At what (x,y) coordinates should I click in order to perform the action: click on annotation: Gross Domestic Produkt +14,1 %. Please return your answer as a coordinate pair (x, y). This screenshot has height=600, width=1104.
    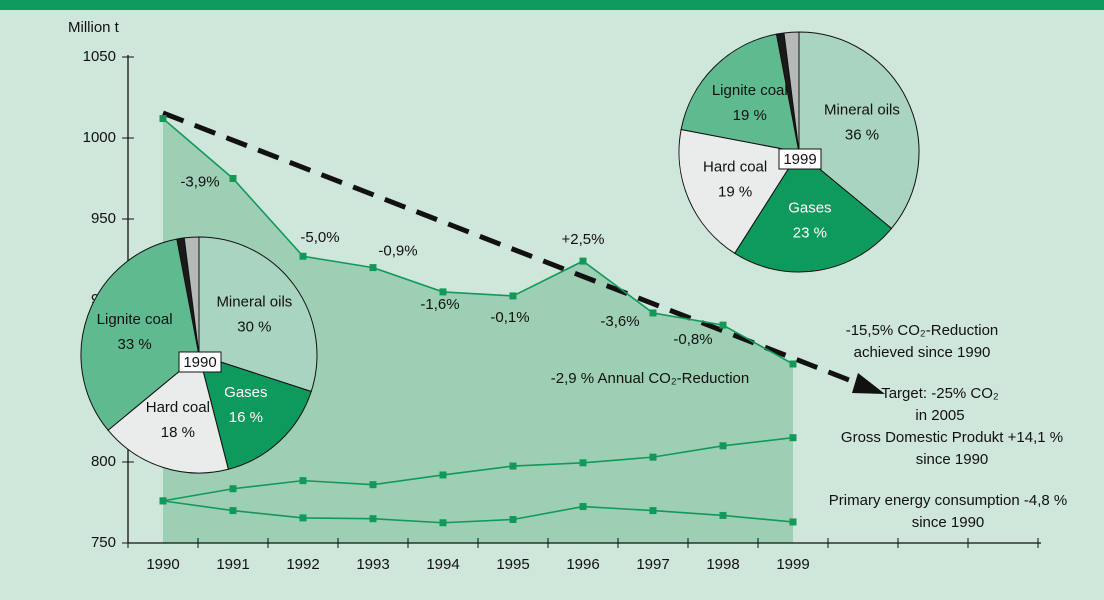
    Looking at the image, I should click on (952, 437).